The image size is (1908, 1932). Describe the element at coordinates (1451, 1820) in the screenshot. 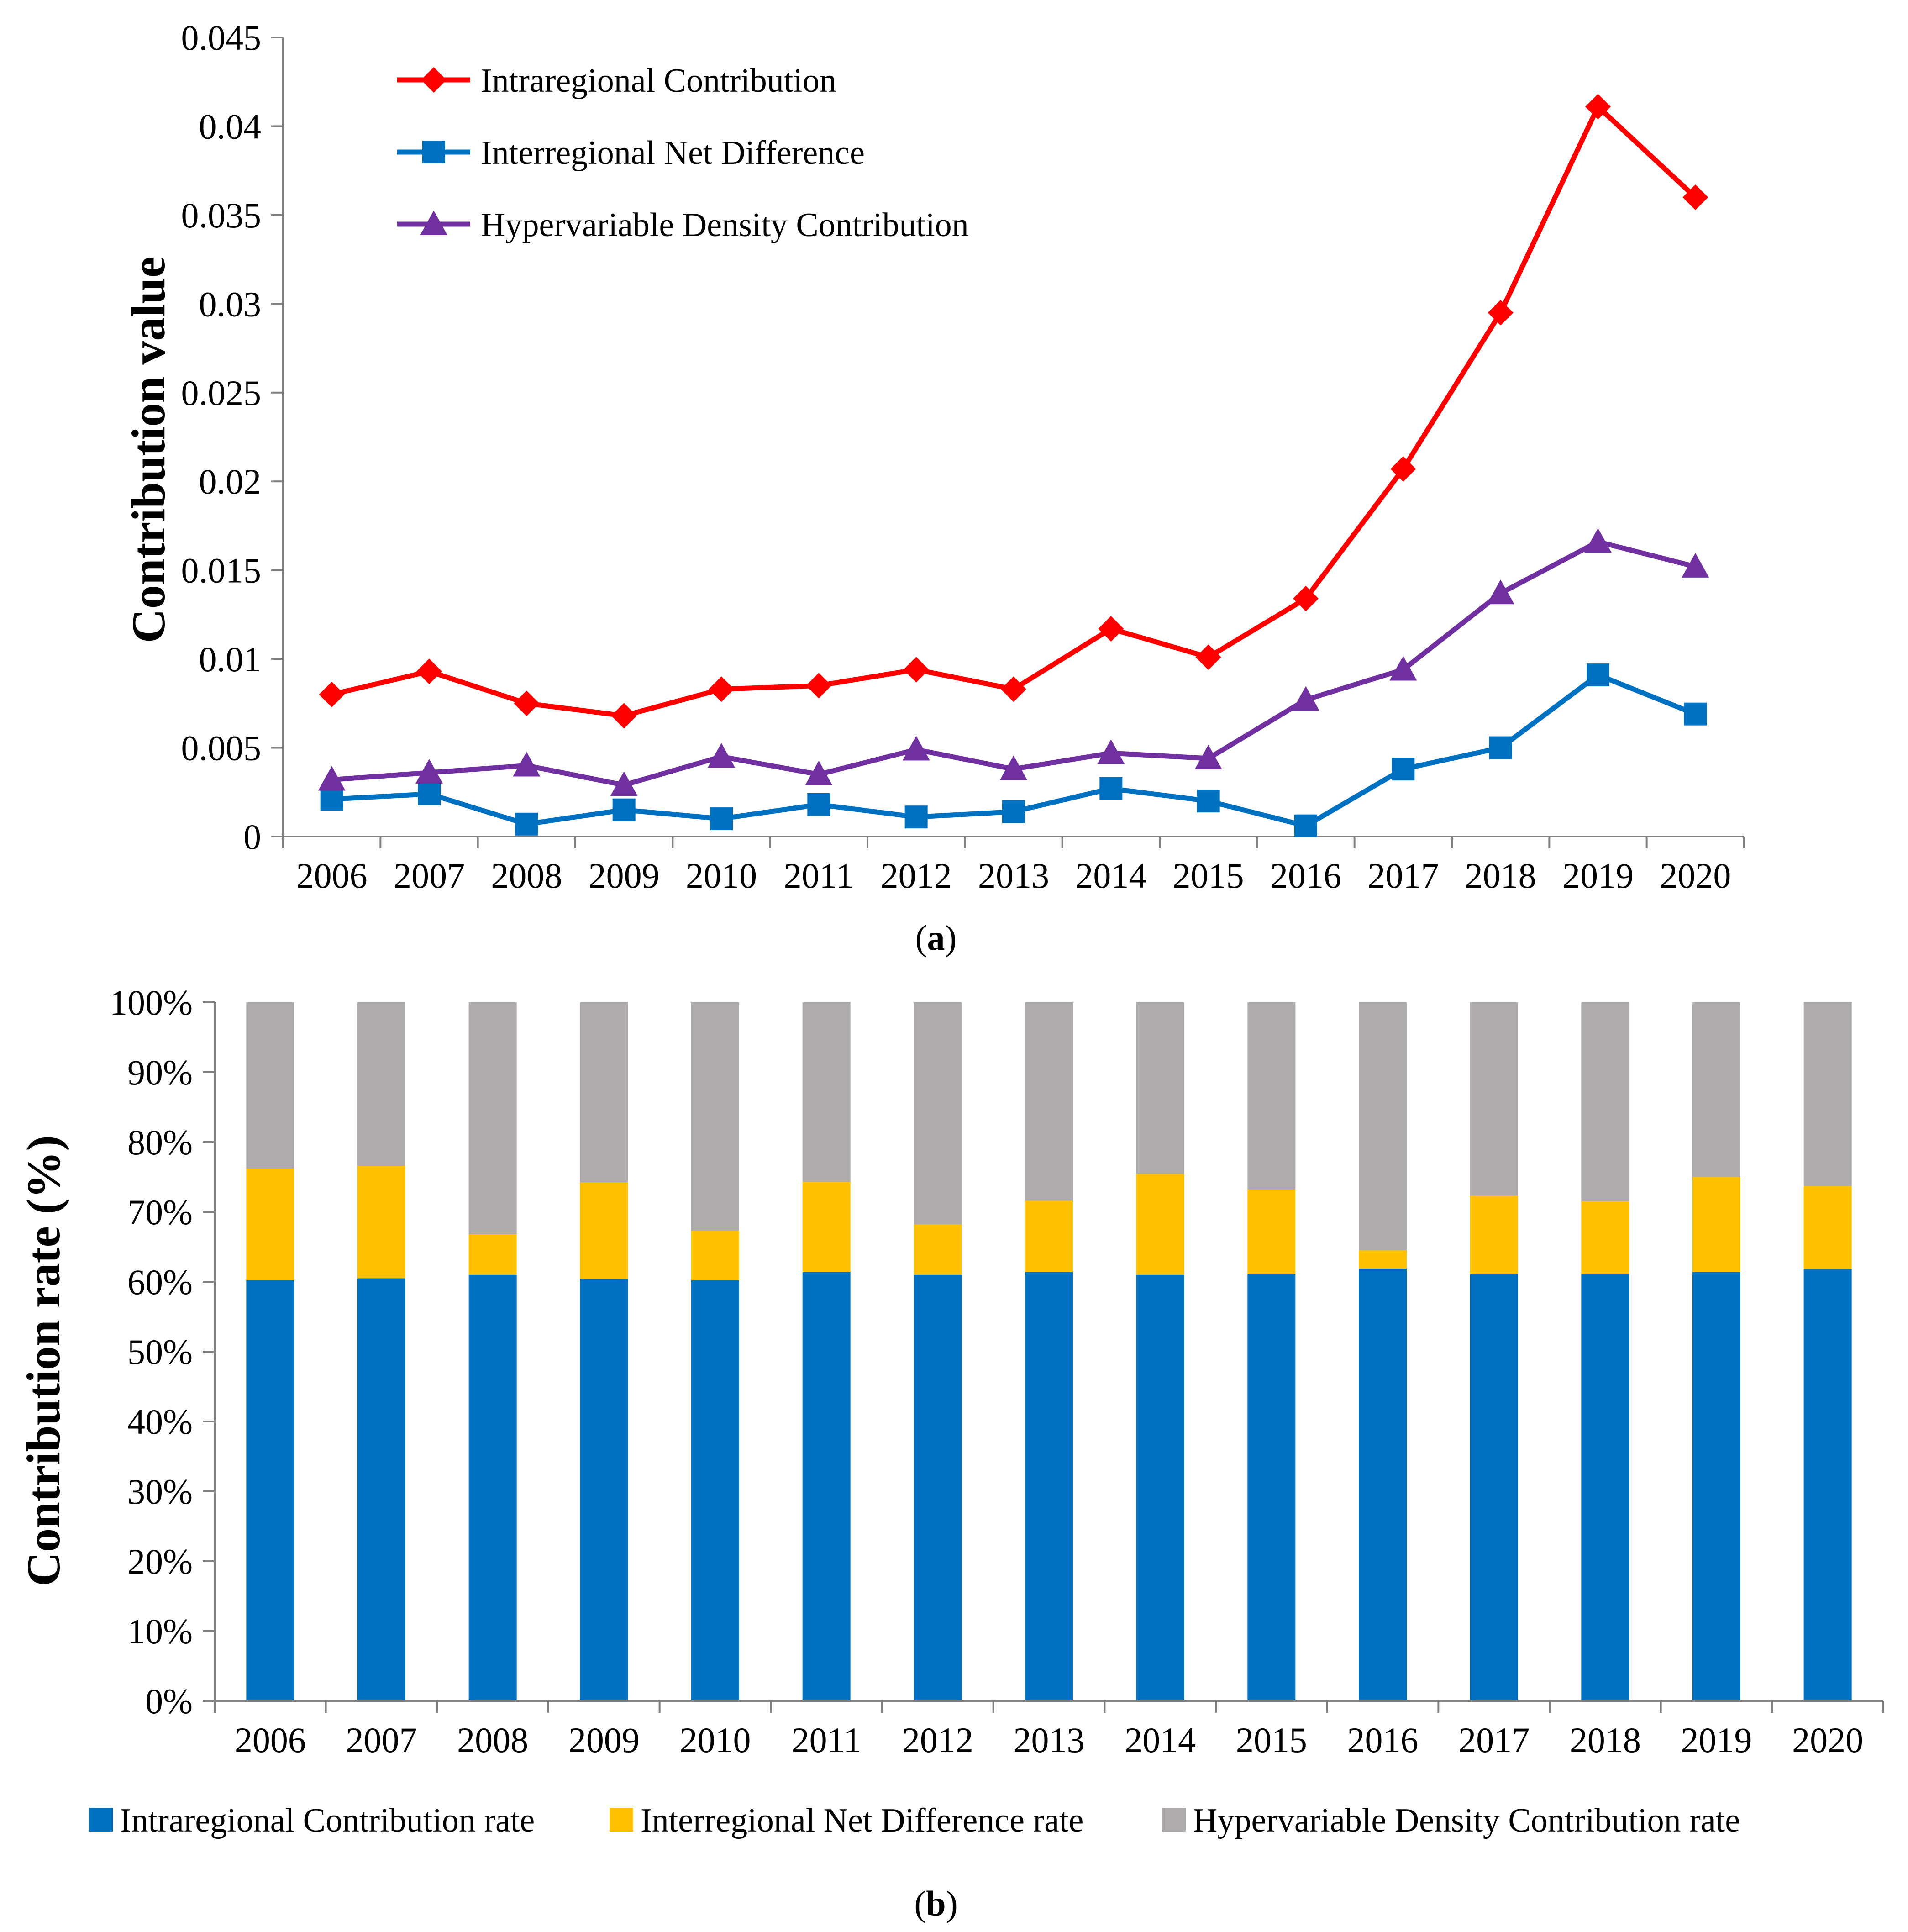

I see `legend-entry: Hypervariable Density Contribution rate` at that location.